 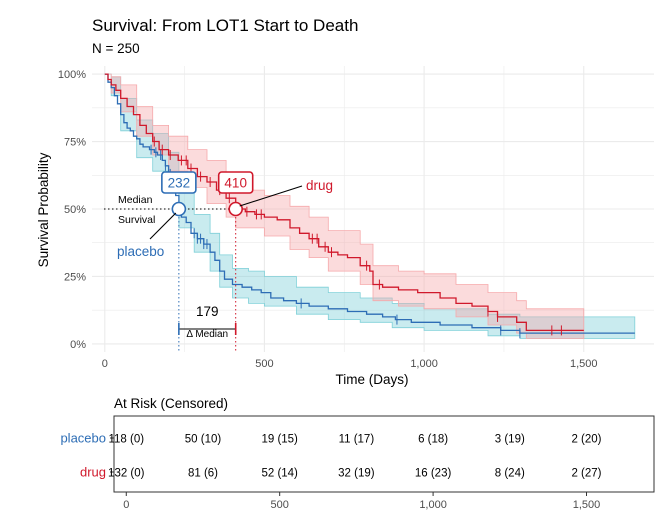 I want to click on risk-cell-drug: 132 (0), so click(x=126, y=474).